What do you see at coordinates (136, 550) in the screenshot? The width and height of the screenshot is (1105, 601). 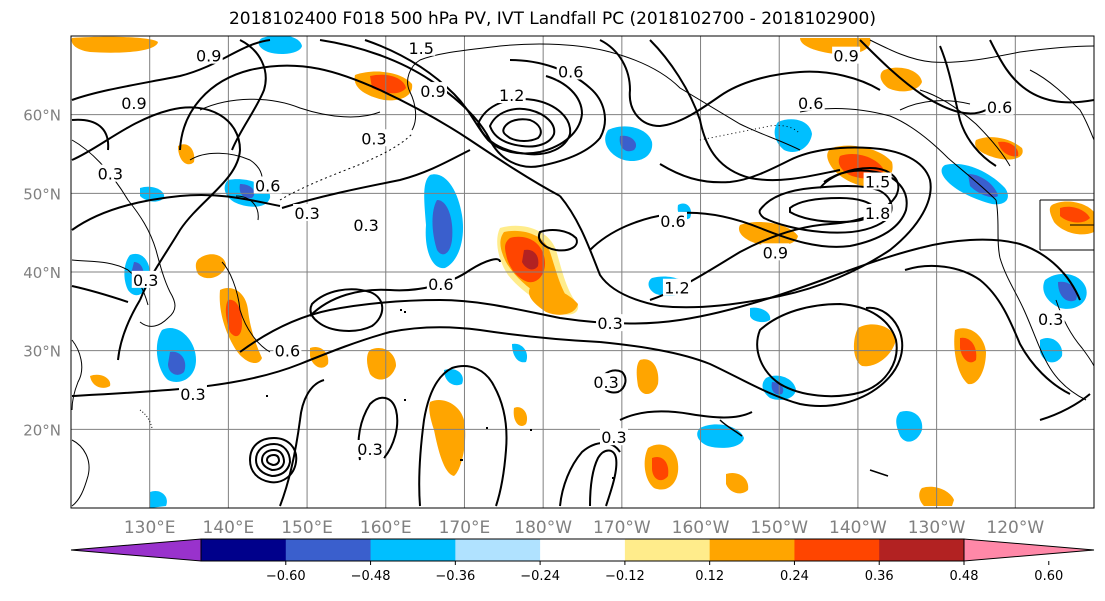 I see `colorbar-extend-low` at bounding box center [136, 550].